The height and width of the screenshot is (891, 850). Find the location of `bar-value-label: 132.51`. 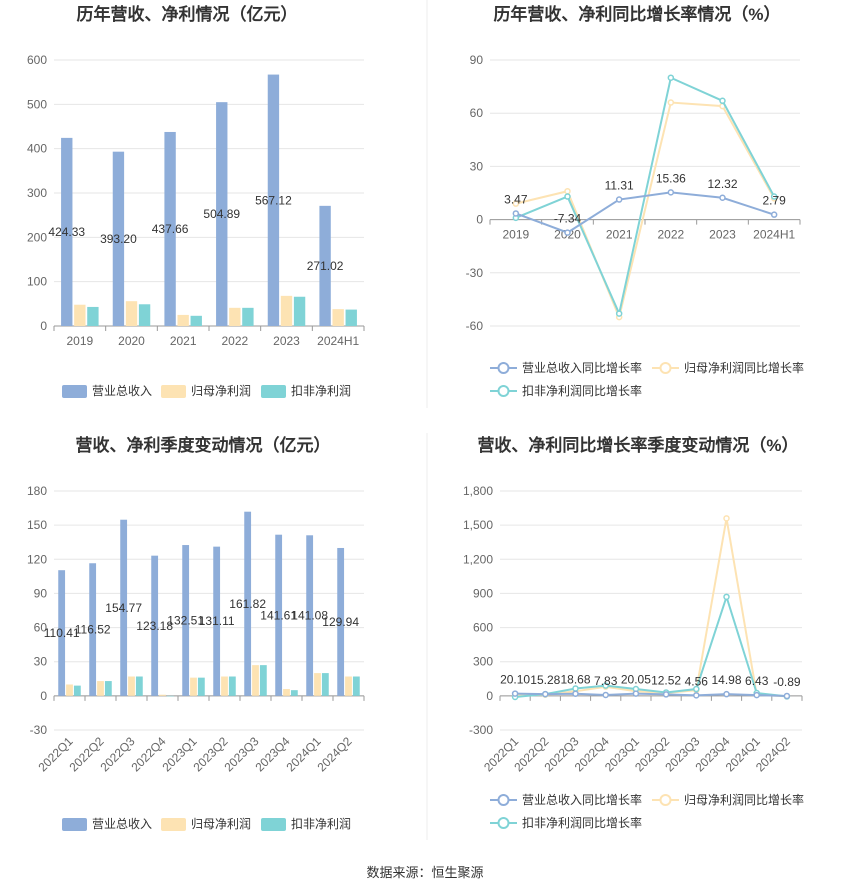

bar-value-label: 132.51 is located at coordinates (185, 620).